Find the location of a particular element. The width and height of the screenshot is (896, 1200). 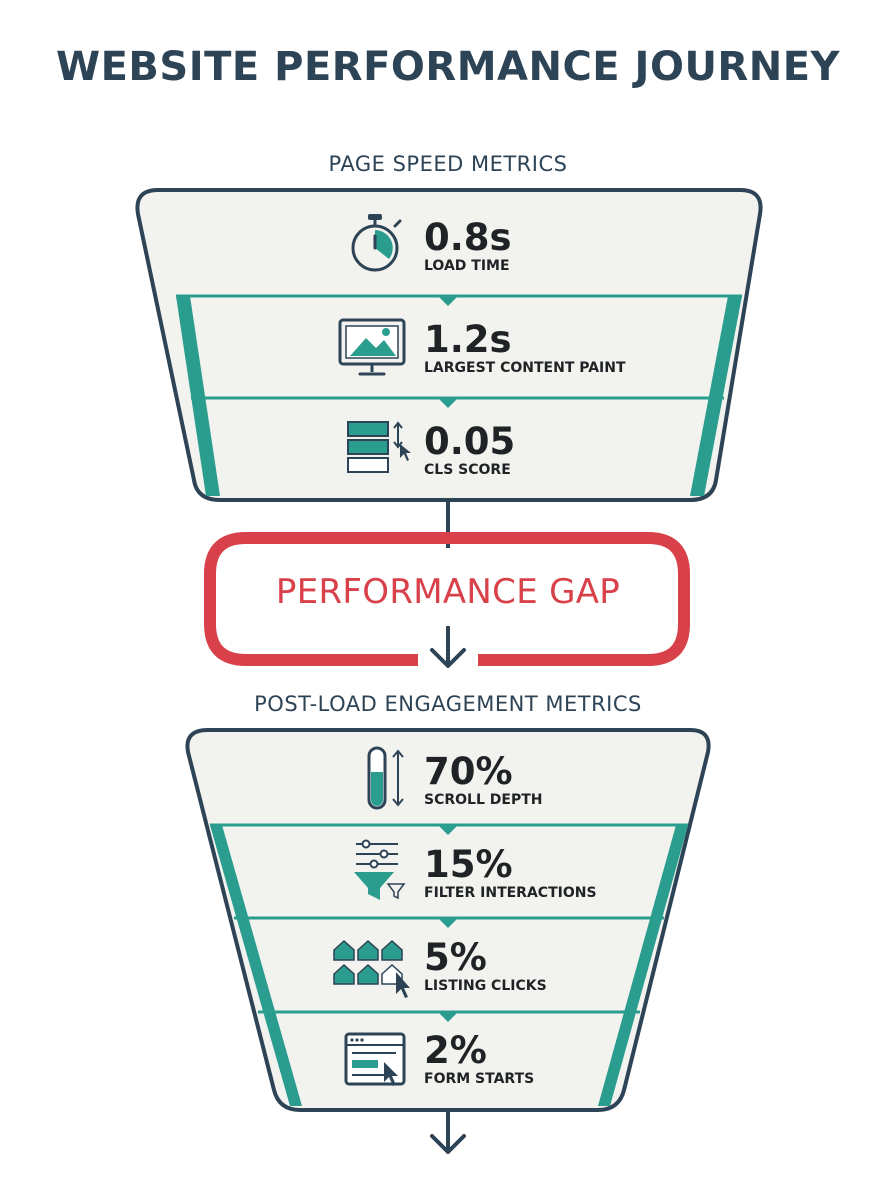

form-window-icon is located at coordinates (375, 1059).